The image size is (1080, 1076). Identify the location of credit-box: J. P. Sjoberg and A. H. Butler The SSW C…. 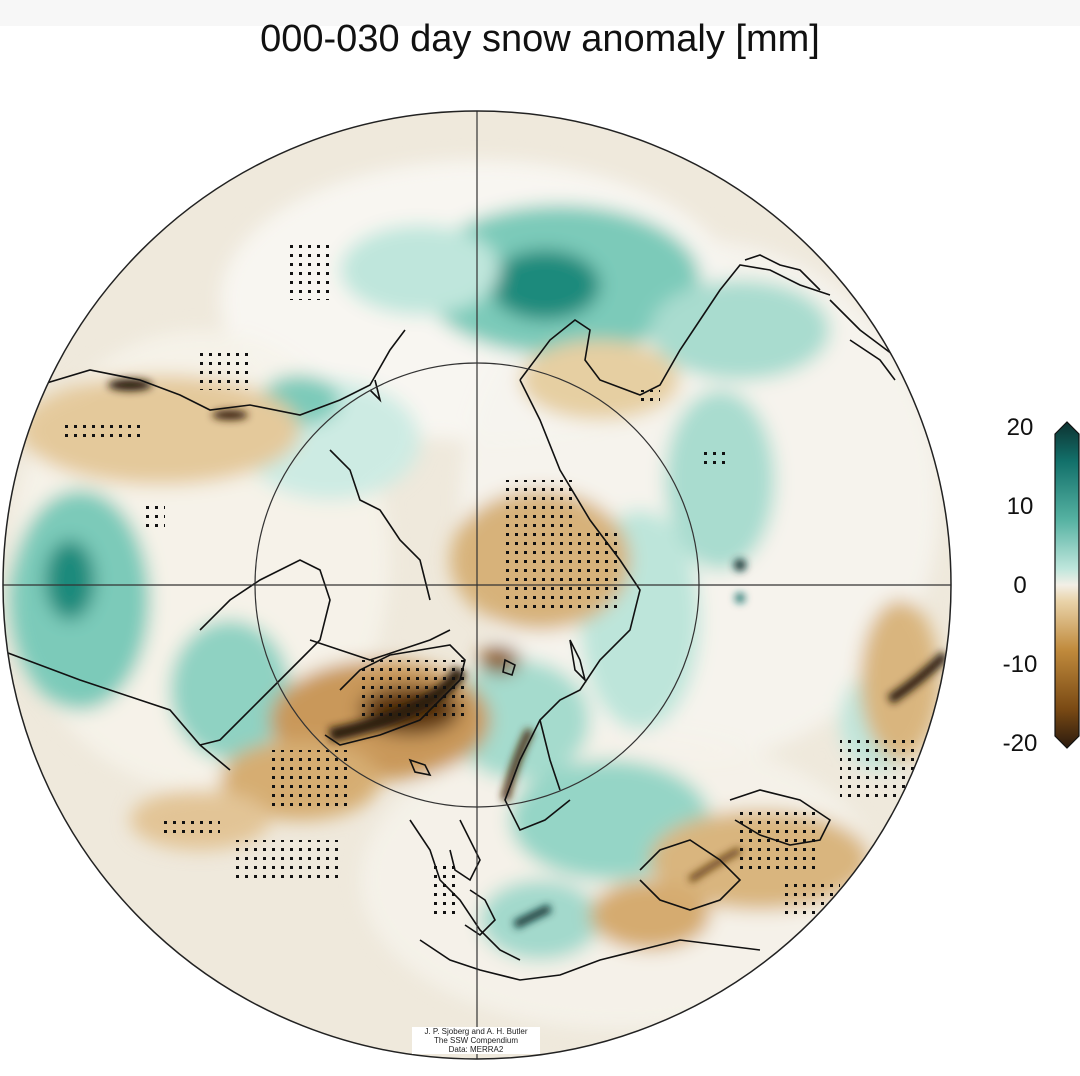
(476, 1040).